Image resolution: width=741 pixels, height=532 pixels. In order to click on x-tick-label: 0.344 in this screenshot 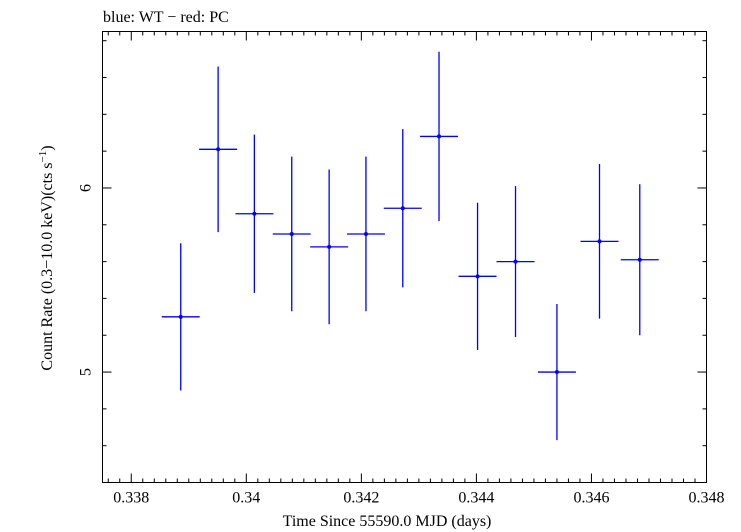, I will do `click(476, 498)`.